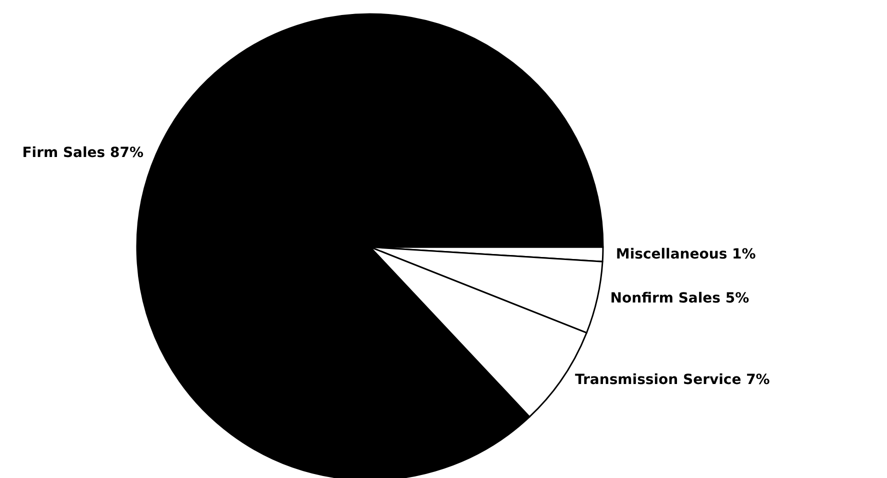 The width and height of the screenshot is (887, 478). What do you see at coordinates (680, 298) in the screenshot?
I see `slice-label: Nonfirm Sales 5%` at bounding box center [680, 298].